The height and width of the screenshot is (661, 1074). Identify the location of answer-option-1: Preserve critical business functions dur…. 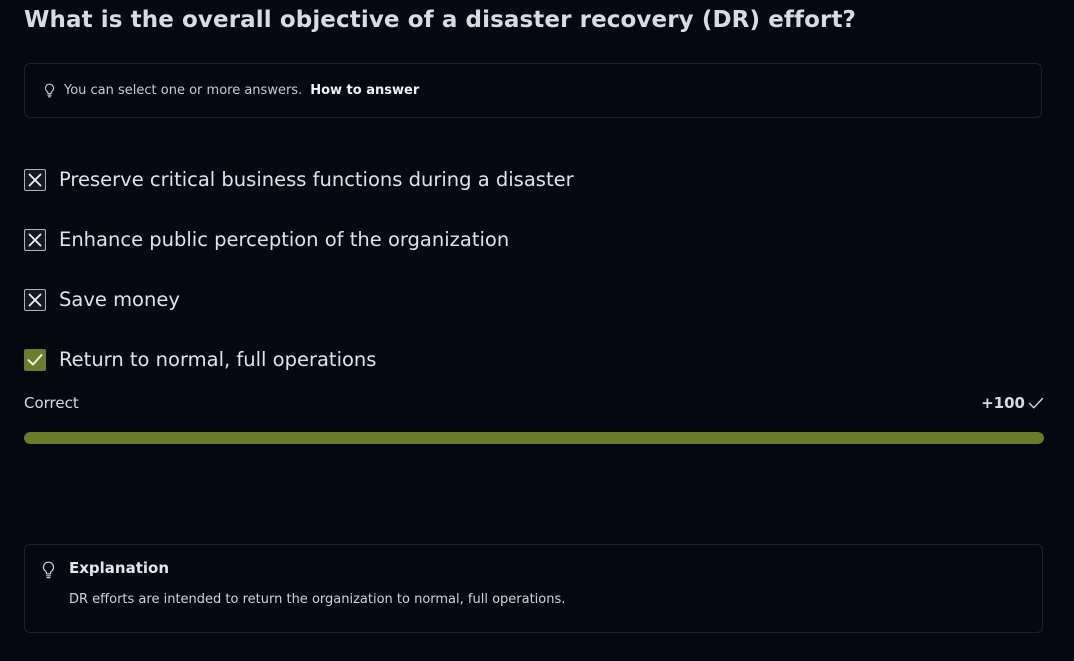
(299, 179).